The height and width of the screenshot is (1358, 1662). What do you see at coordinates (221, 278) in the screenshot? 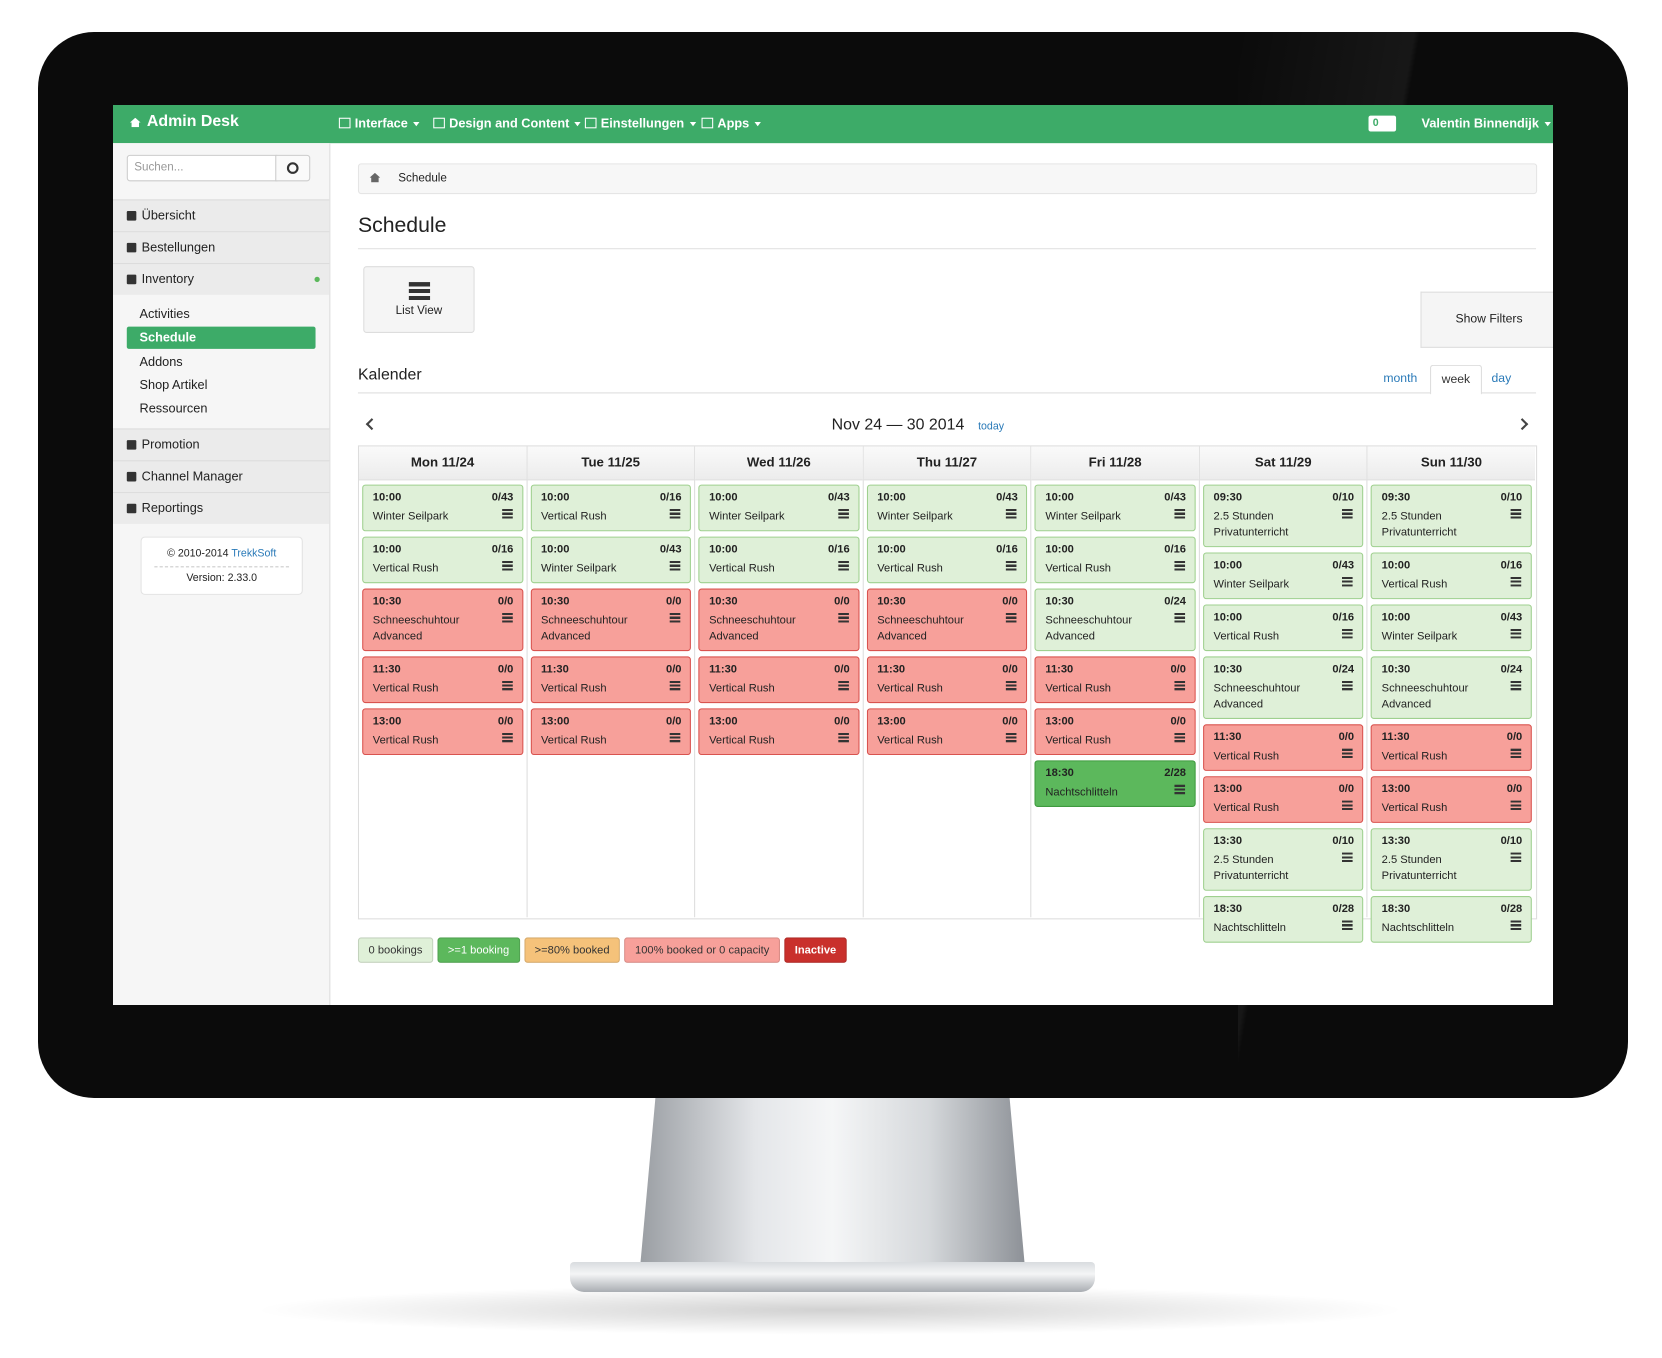
I see `menu-item: Inventory` at bounding box center [221, 278].